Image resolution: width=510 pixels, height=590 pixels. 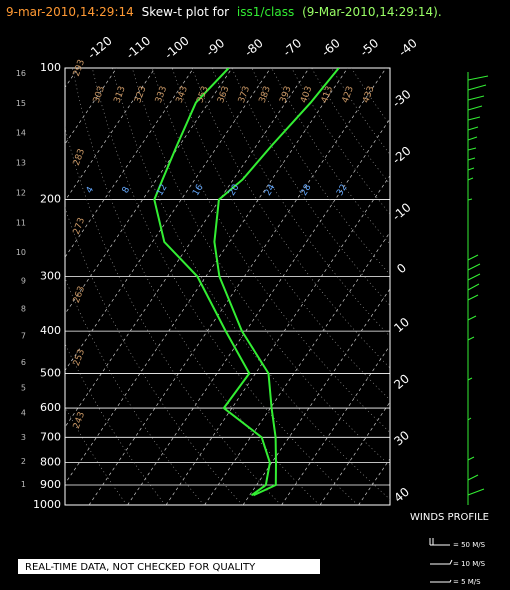 What do you see at coordinates (50, 276) in the screenshot?
I see `y-tick-label: 300` at bounding box center [50, 276].